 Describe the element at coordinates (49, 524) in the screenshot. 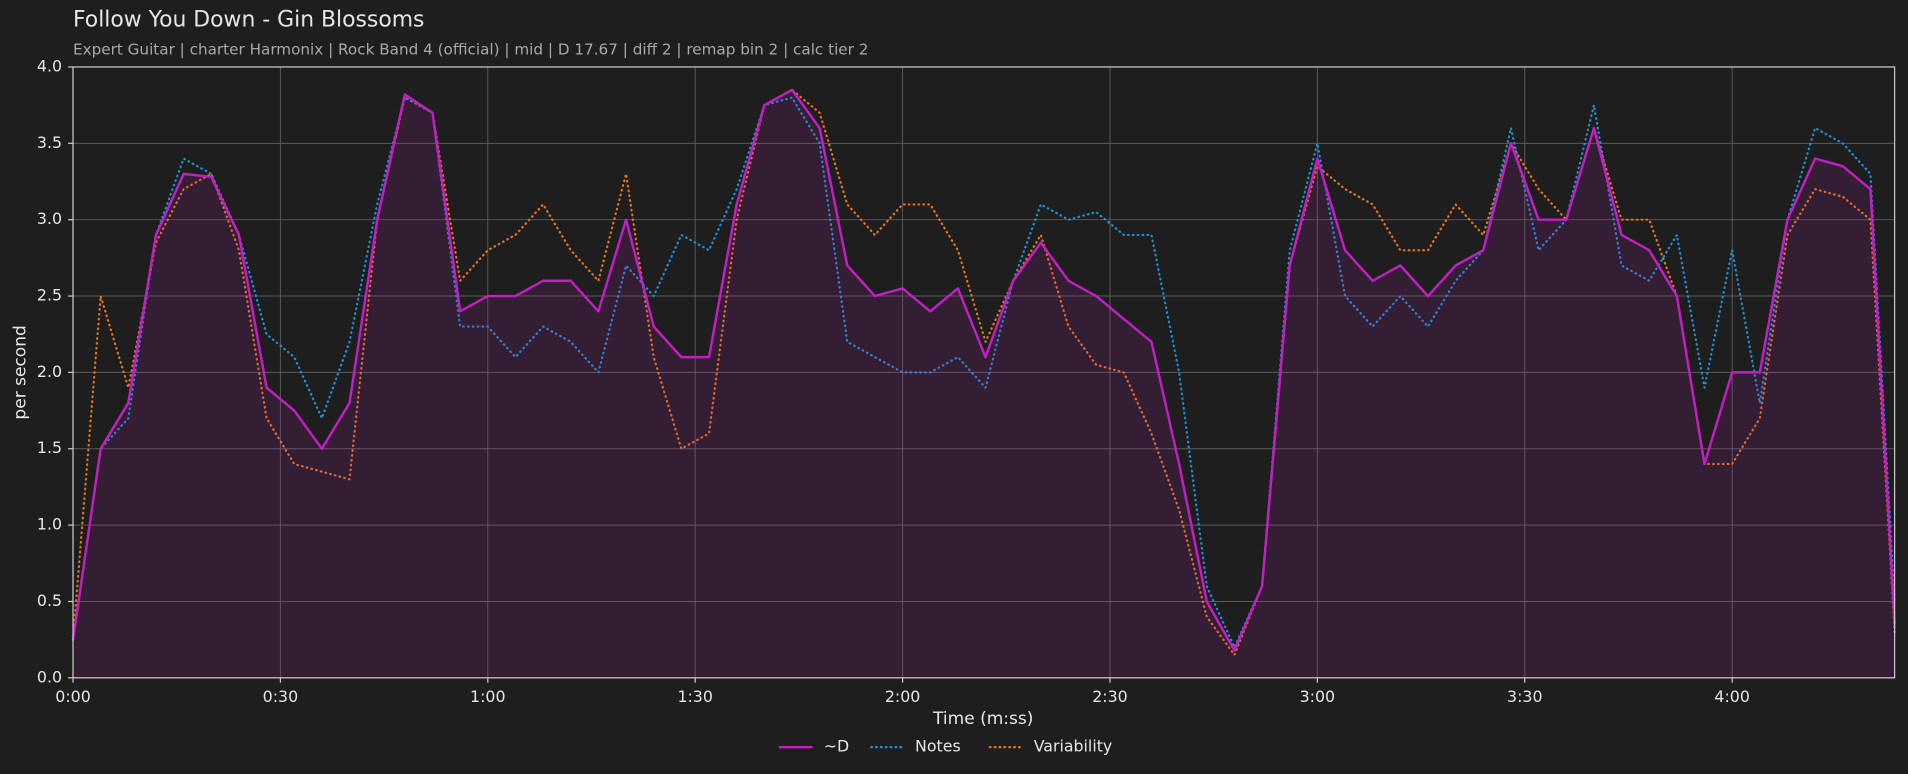

I see `y-tick-label: 1.0` at that location.